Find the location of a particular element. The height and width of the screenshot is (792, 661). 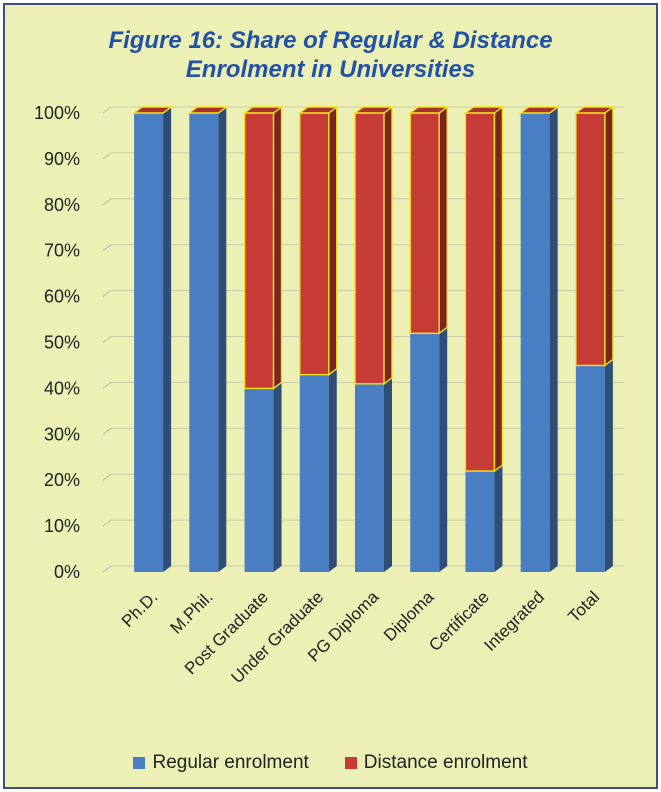

y-tick-label: 100% is located at coordinates (57, 113).